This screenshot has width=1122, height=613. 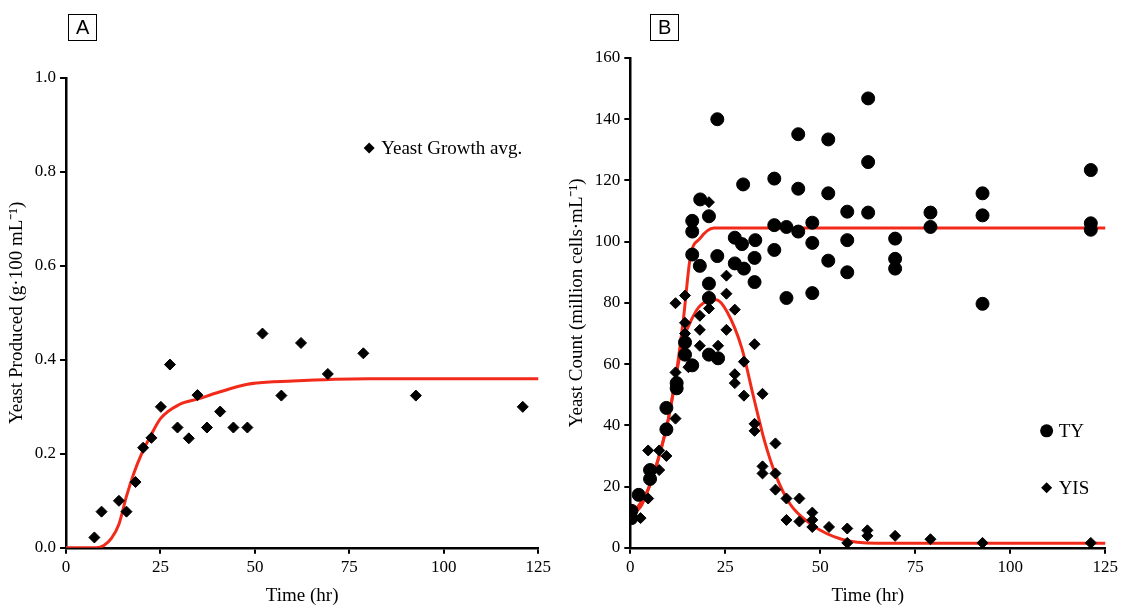 What do you see at coordinates (45, 171) in the screenshot?
I see `y-tick-label: 0.8` at bounding box center [45, 171].